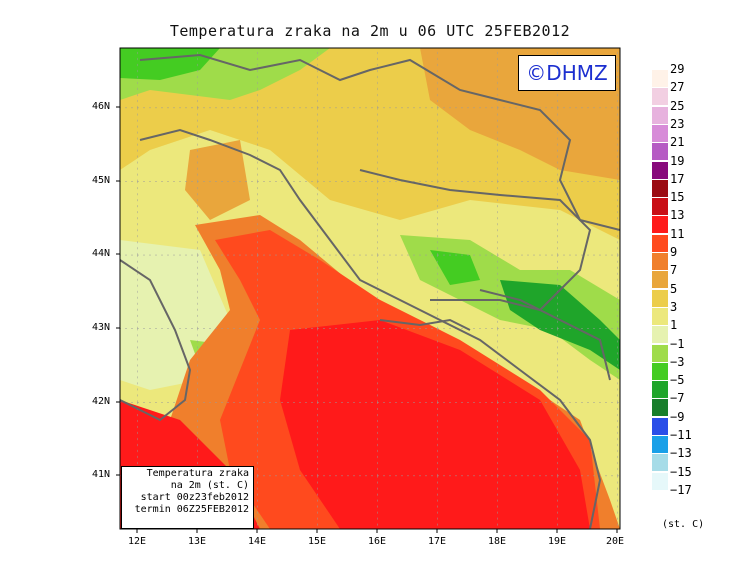 Image resolution: width=740 pixels, height=582 pixels. What do you see at coordinates (437, 541) in the screenshot?
I see `lon-label-17e: 17E` at bounding box center [437, 541].